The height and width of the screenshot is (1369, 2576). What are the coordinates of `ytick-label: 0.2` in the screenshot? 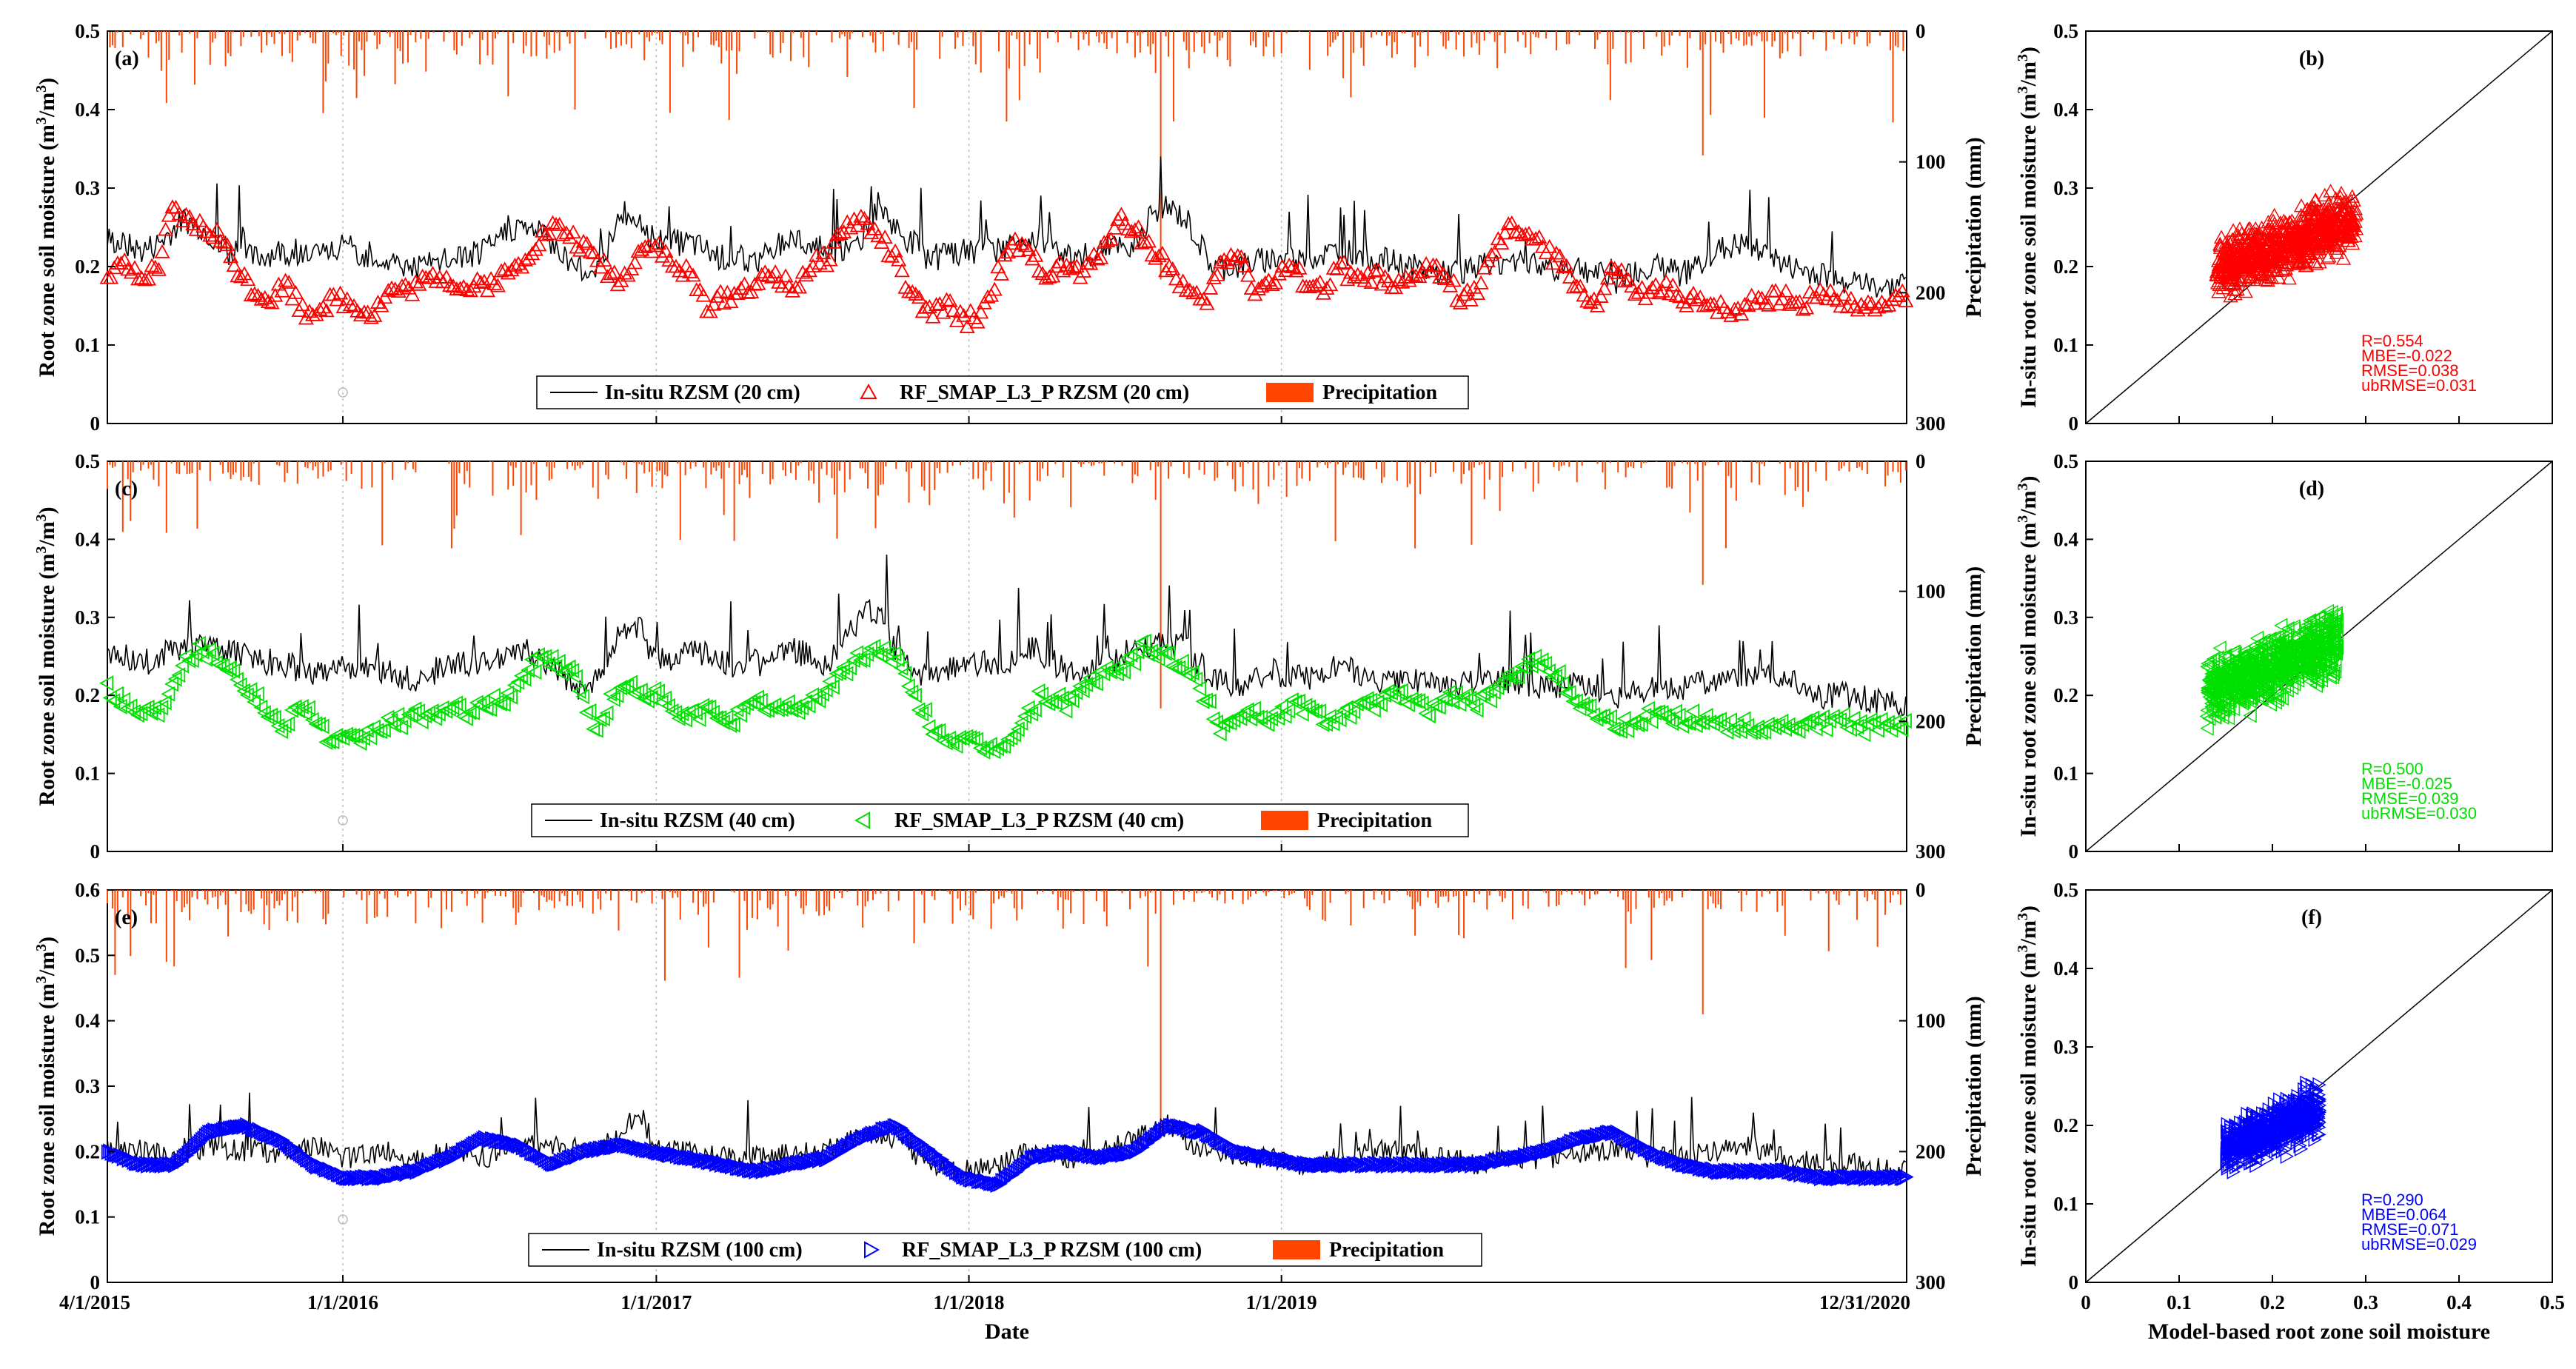 It's located at (87, 695).